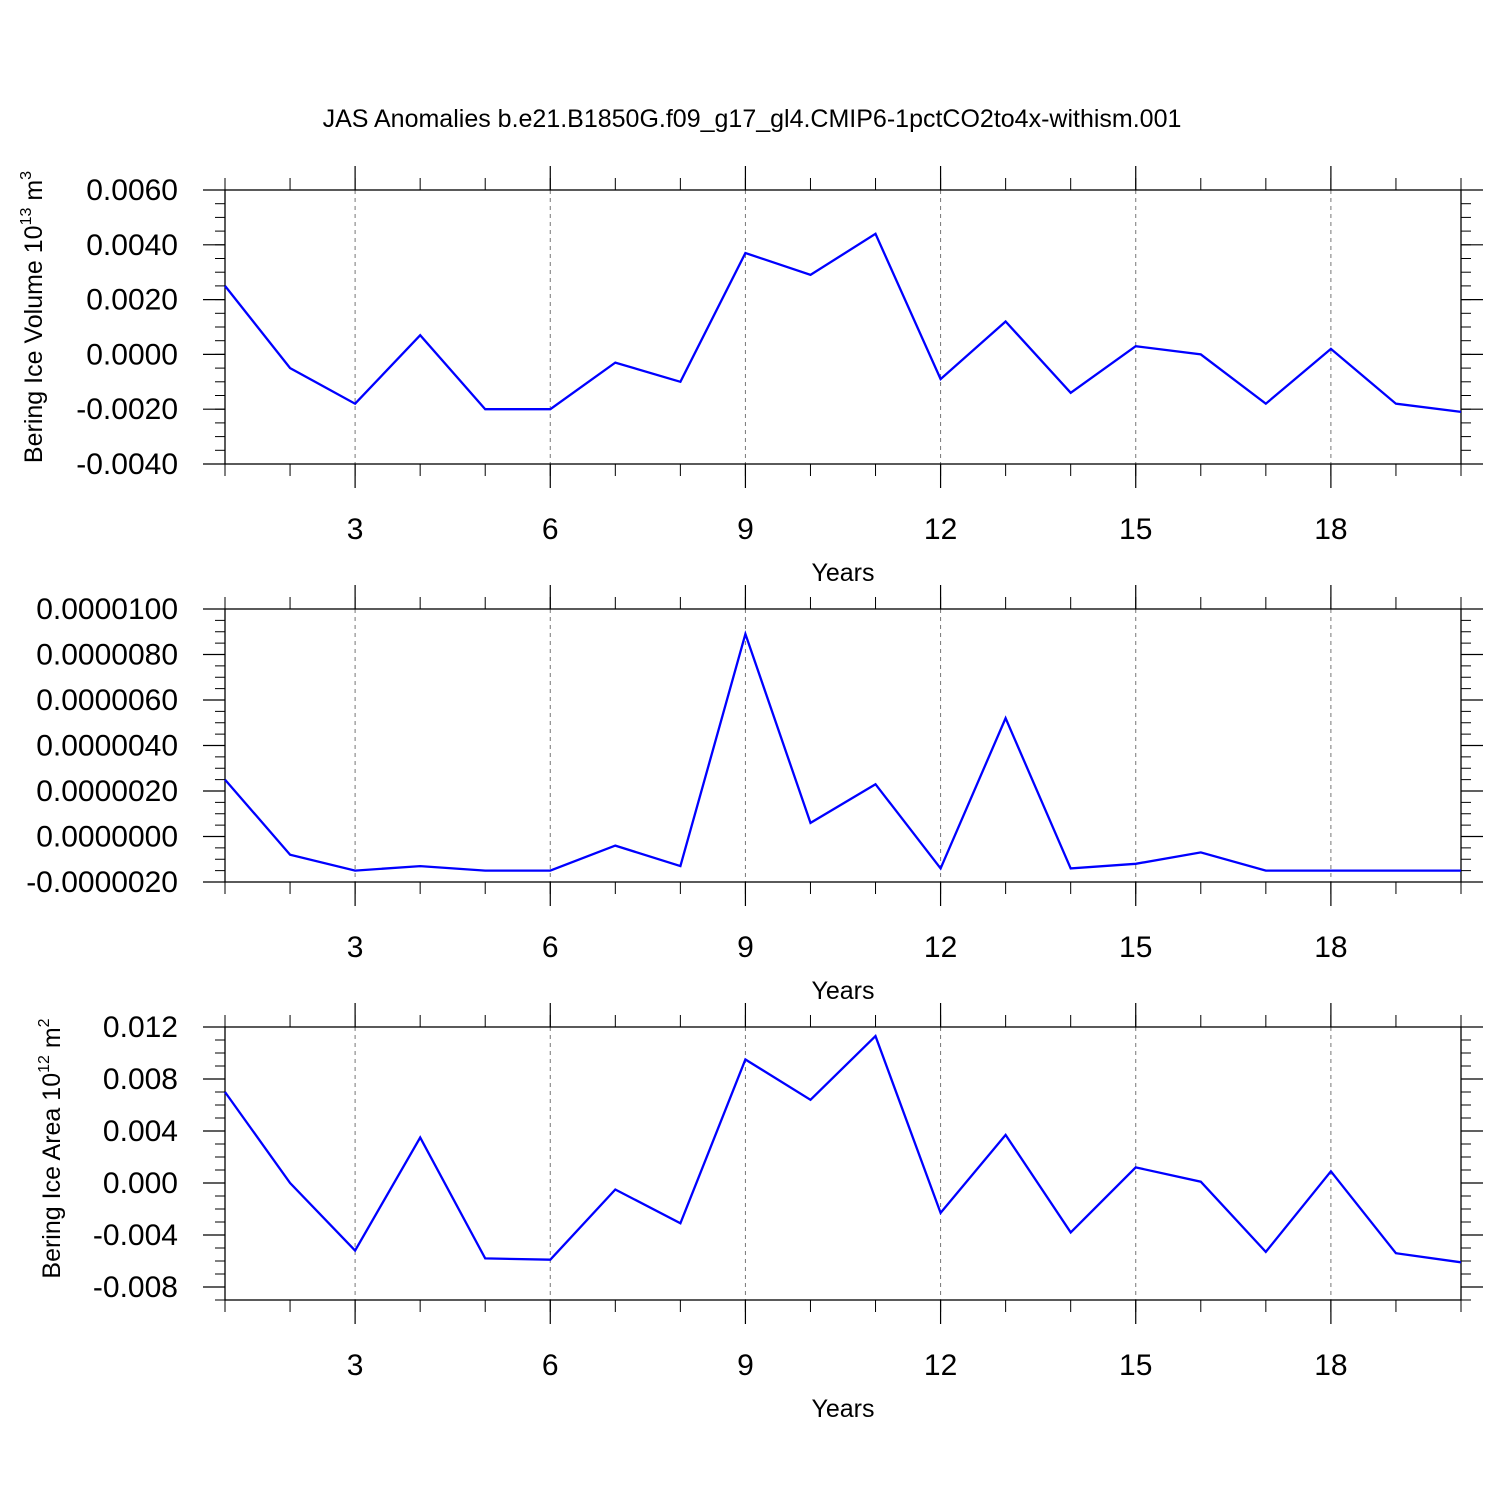  Describe the element at coordinates (107, 837) in the screenshot. I see `y-tick-label: 0.0000000` at that location.